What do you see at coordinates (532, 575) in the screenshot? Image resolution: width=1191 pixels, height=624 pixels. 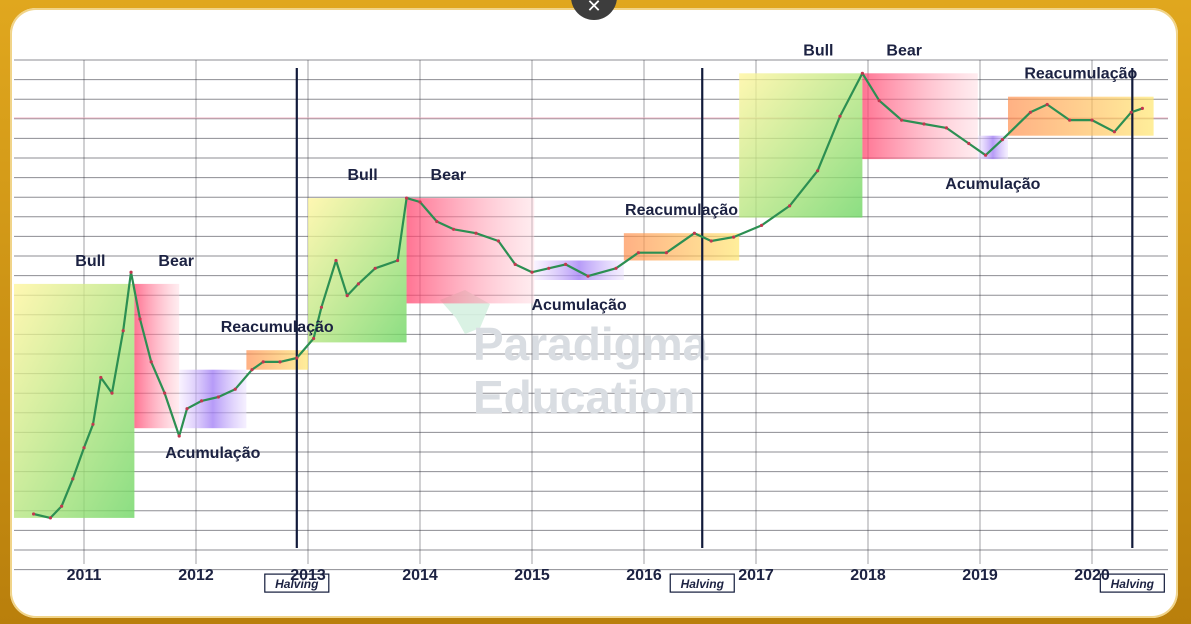 I see `x-tick-label: 2015` at bounding box center [532, 575].